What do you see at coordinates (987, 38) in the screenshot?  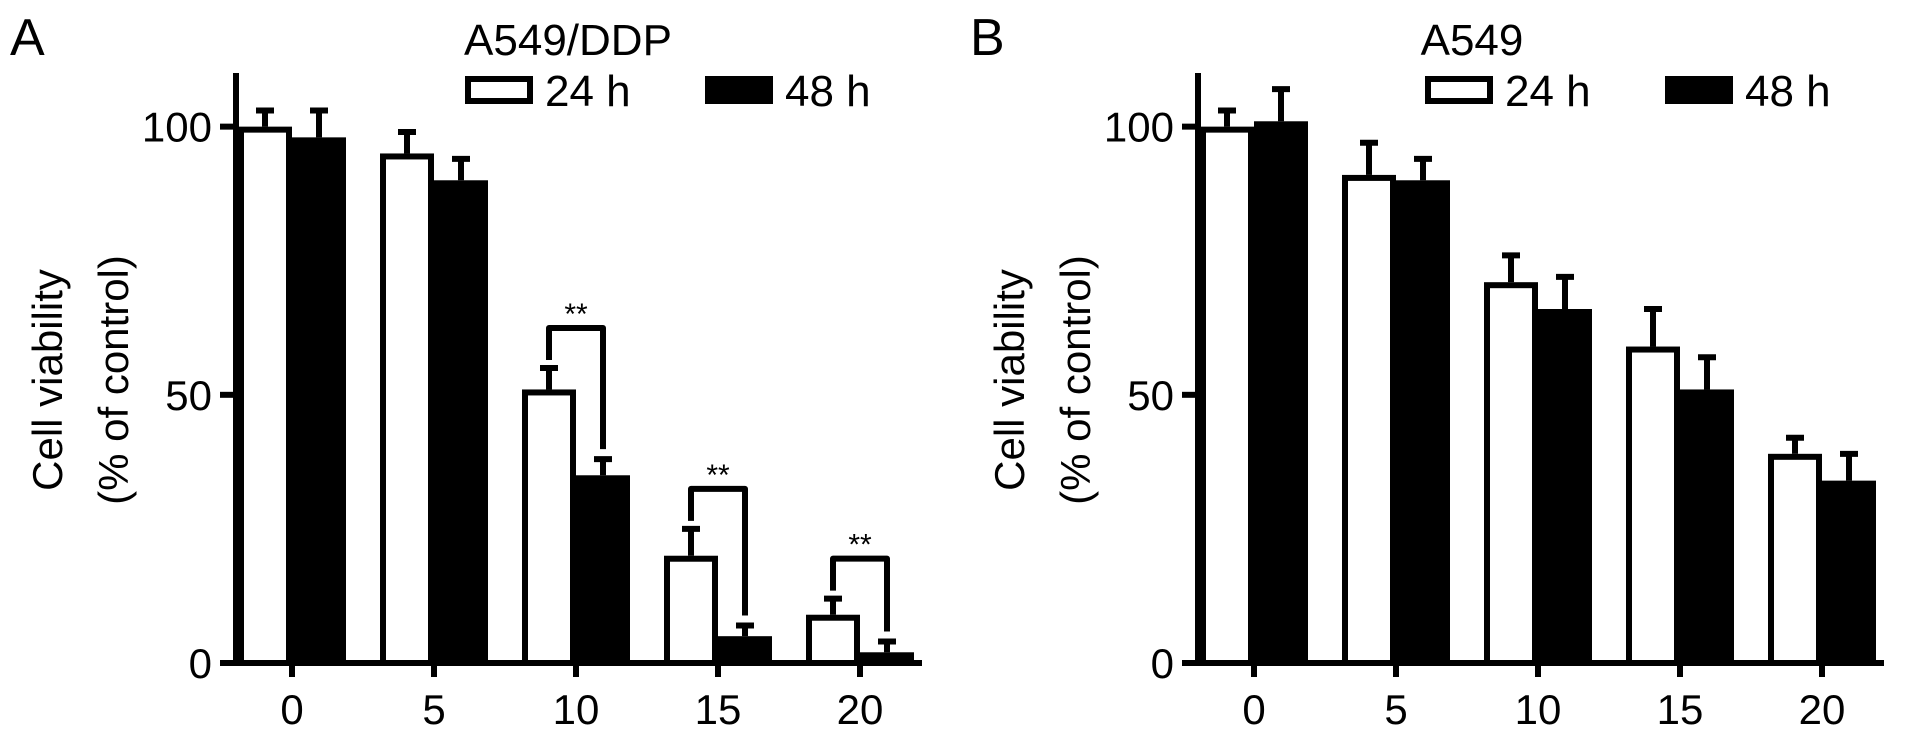 I see `panel-letter: B` at bounding box center [987, 38].